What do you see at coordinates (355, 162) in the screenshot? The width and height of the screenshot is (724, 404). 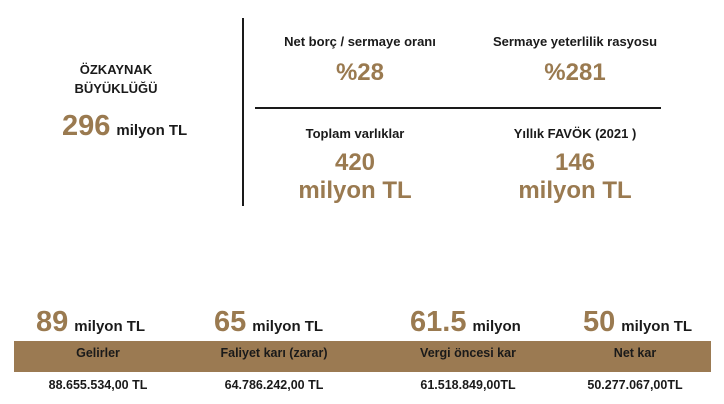 I see `total-assets-number: 420` at bounding box center [355, 162].